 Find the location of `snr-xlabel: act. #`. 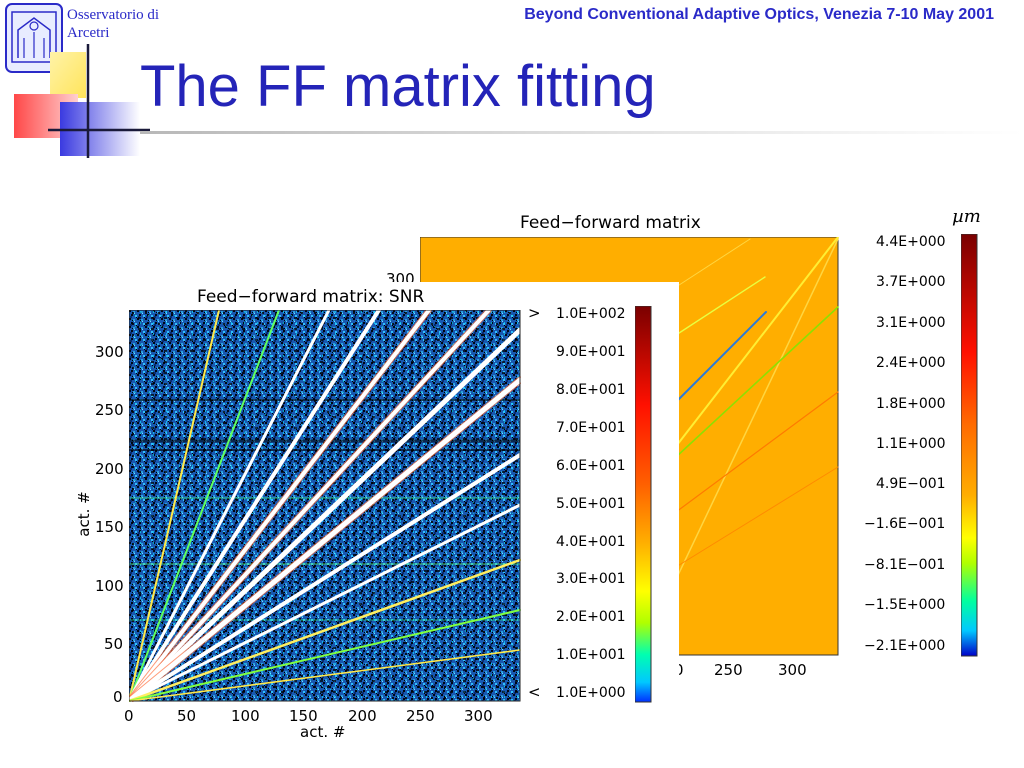

snr-xlabel: act. # is located at coordinates (323, 732).